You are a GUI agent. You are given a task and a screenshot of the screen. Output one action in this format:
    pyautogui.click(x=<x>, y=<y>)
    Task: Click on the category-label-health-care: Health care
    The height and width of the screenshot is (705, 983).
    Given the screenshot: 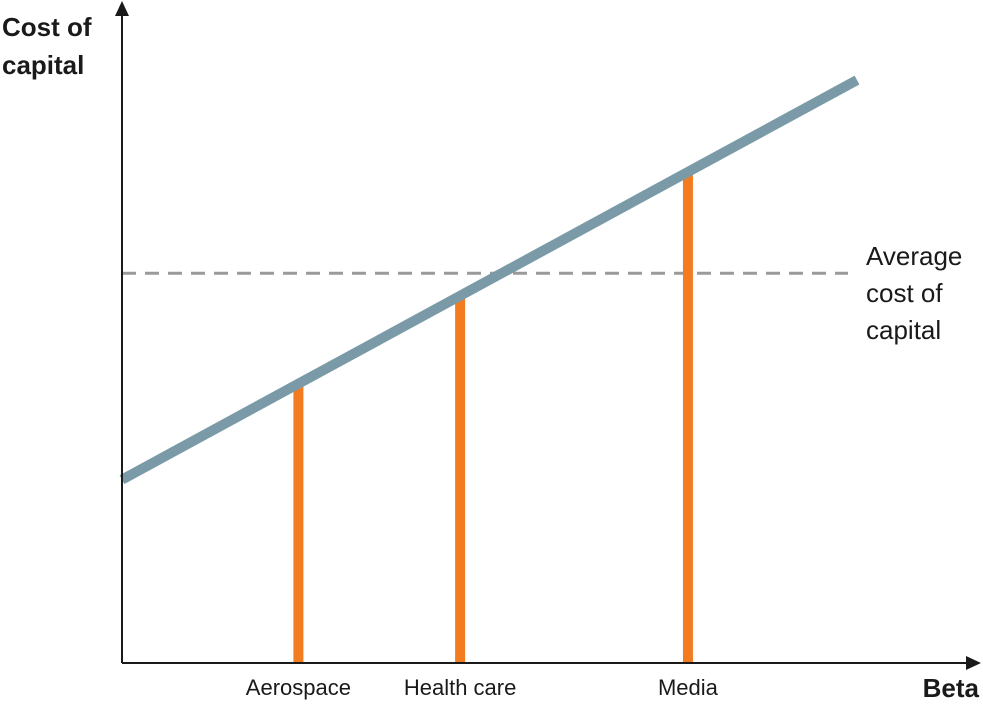 What is the action you would take?
    pyautogui.click(x=460, y=687)
    